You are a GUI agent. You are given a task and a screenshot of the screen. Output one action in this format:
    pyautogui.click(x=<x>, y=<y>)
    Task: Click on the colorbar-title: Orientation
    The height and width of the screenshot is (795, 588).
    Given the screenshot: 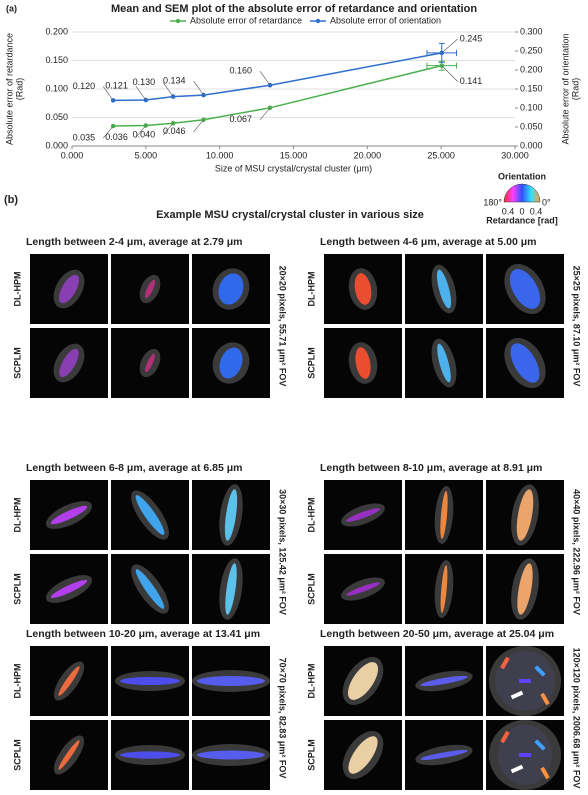 What is the action you would take?
    pyautogui.click(x=522, y=176)
    